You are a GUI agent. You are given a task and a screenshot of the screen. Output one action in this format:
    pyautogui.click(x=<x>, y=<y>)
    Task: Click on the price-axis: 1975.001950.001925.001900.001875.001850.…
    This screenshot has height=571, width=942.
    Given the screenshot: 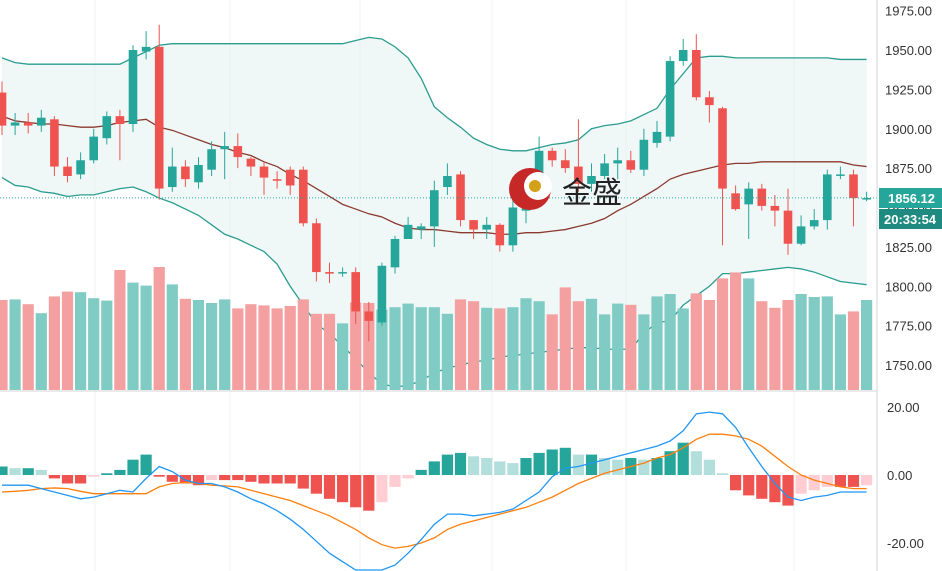 What is the action you would take?
    pyautogui.click(x=908, y=188)
    